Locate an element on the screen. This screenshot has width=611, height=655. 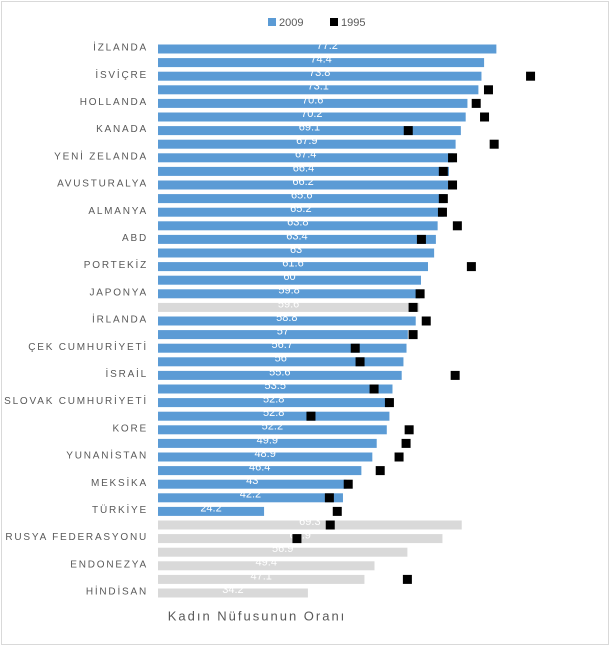
data-label: 69.1 is located at coordinates (309, 128).